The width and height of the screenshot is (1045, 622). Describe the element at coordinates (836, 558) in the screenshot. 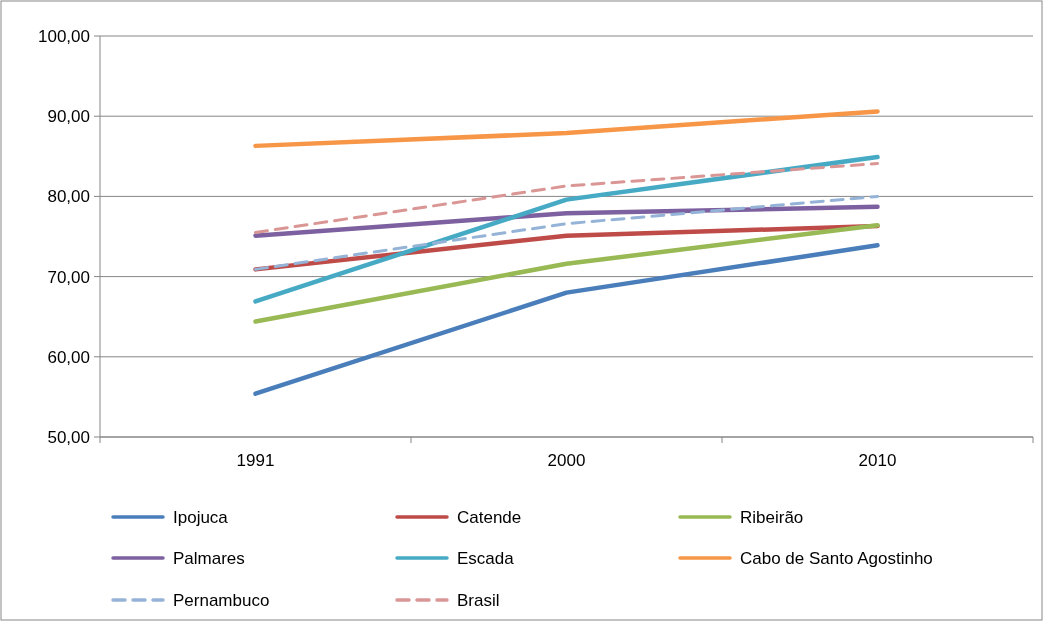

I see `legend-label: Cabo de Santo Agostinho` at that location.